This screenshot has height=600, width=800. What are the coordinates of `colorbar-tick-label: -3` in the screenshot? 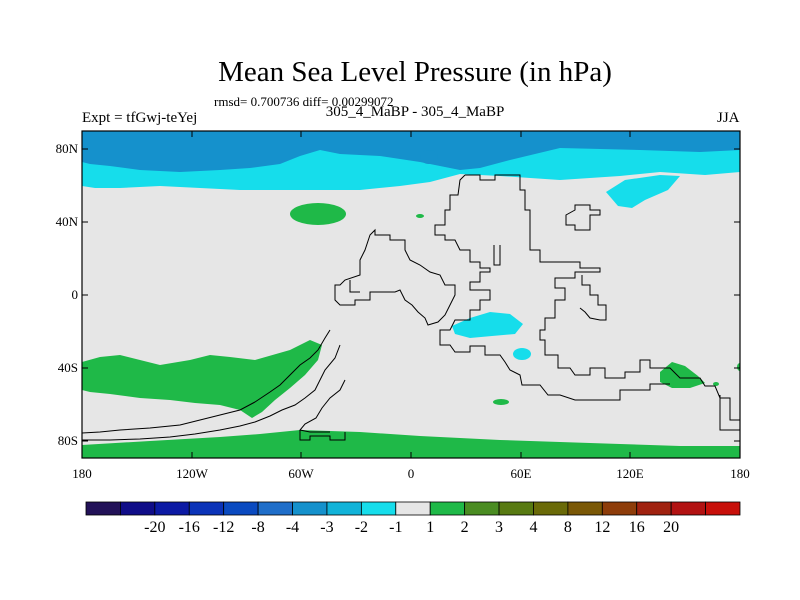 It's located at (327, 527).